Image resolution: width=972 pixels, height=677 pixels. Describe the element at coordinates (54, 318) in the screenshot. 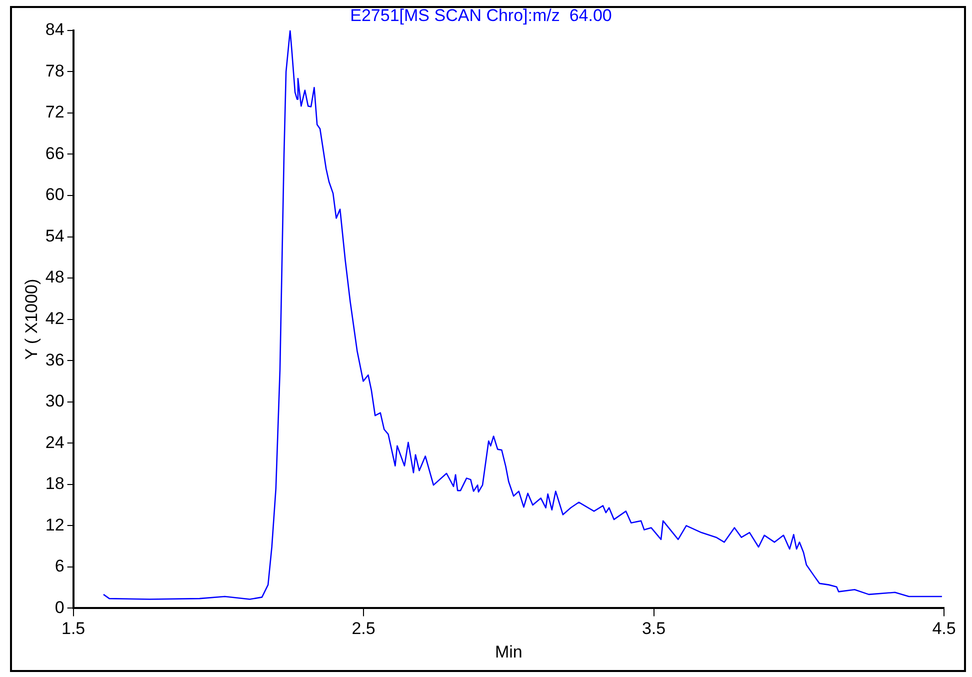

I see `y-tick-label: 42` at that location.